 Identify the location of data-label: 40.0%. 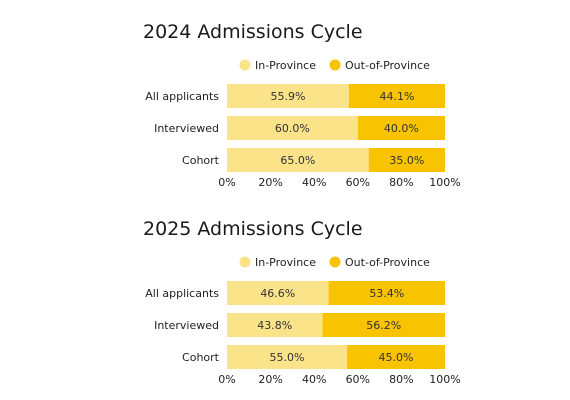
(401, 128).